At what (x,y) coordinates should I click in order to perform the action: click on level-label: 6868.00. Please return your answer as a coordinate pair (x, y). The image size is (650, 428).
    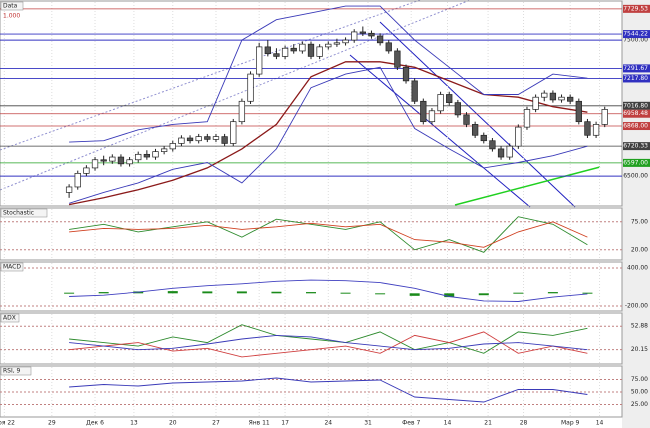
    Looking at the image, I should click on (635, 126).